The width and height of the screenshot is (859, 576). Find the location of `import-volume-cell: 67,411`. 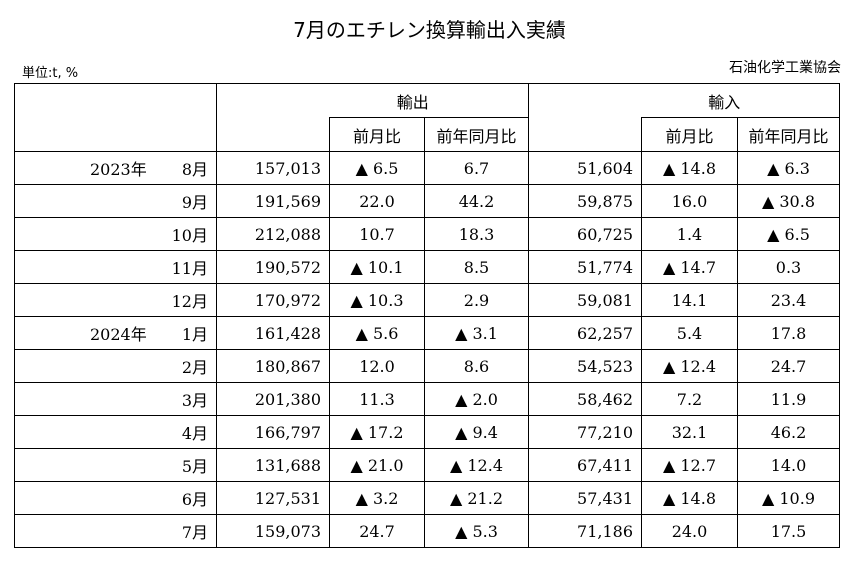

import-volume-cell: 67,411 is located at coordinates (585, 465).